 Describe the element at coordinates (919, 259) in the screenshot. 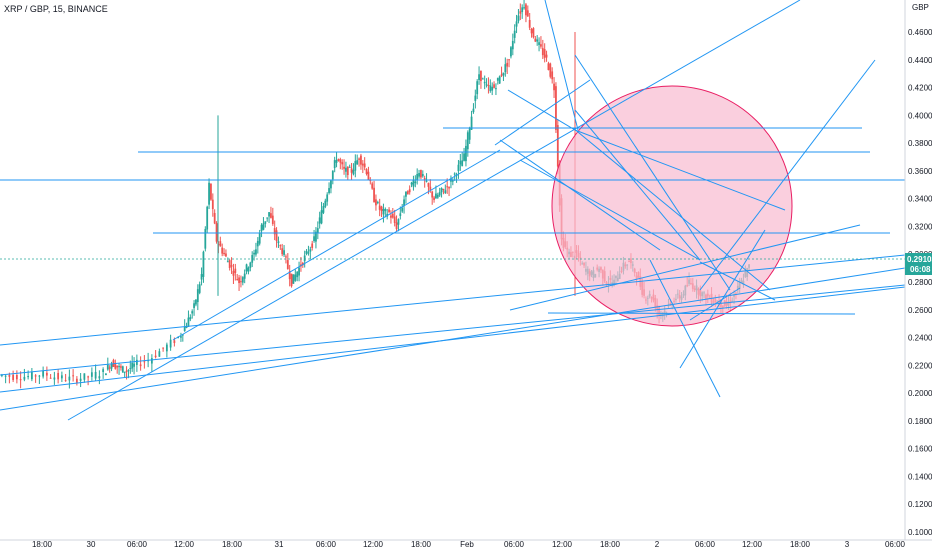

I see `last-price-label: 0.29103` at that location.